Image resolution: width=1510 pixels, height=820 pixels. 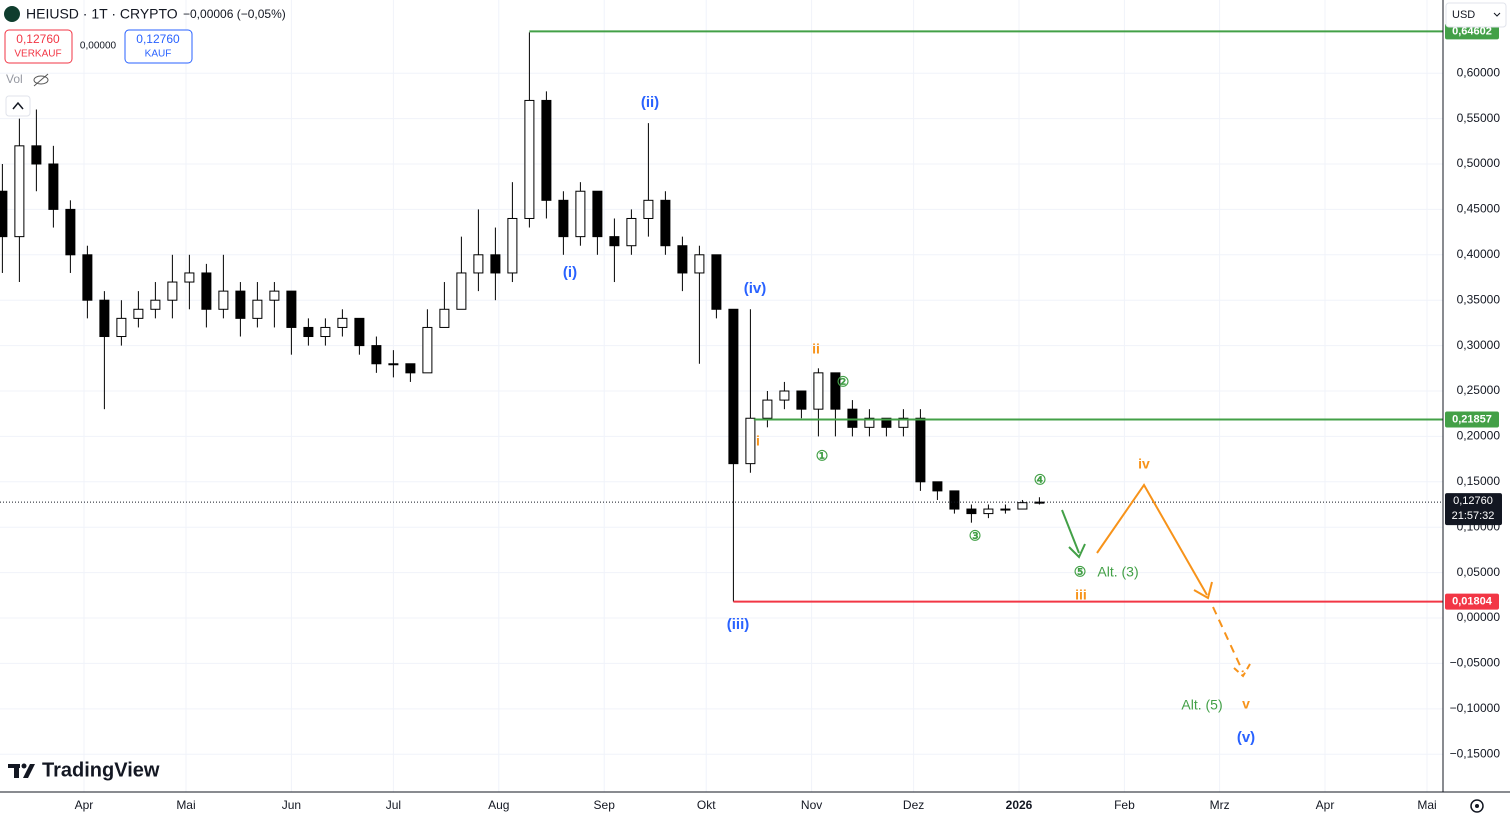 I want to click on time-axis, so click(x=755, y=806).